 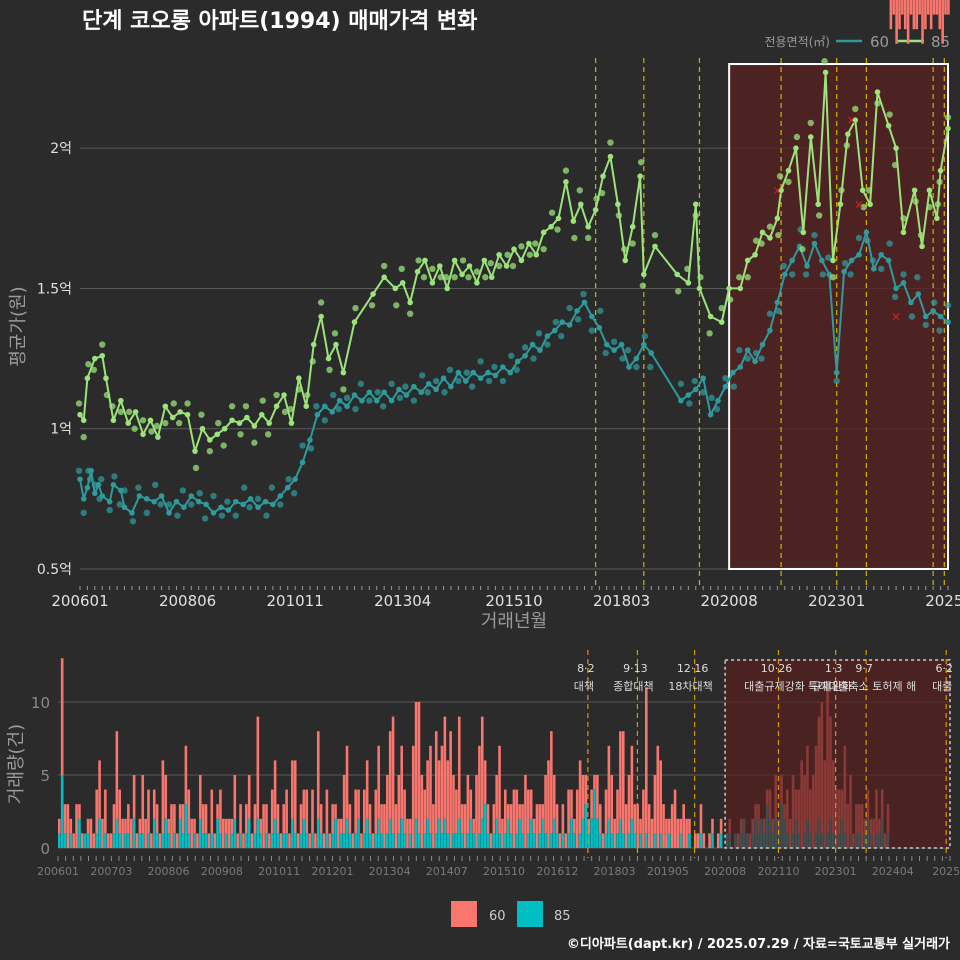 What do you see at coordinates (668, 871) in the screenshot?
I see `volume-x-tick-label: 201905` at bounding box center [668, 871].